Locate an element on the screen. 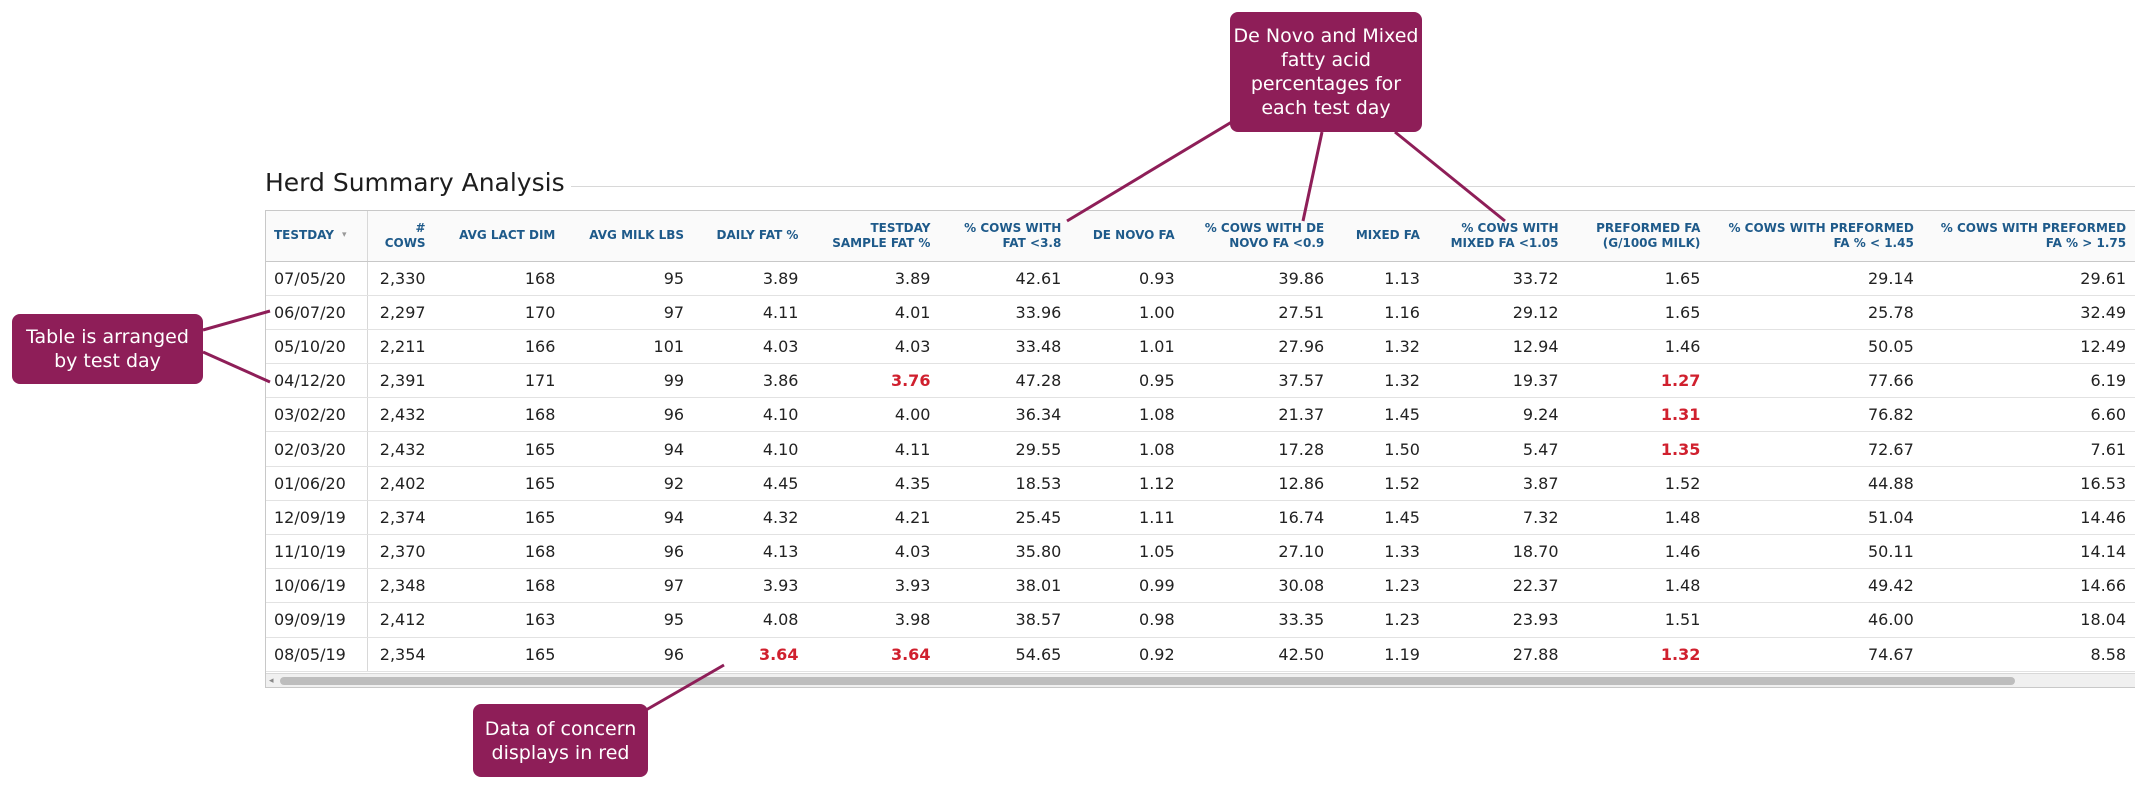  table-cell: 29.12 is located at coordinates (1501, 312).